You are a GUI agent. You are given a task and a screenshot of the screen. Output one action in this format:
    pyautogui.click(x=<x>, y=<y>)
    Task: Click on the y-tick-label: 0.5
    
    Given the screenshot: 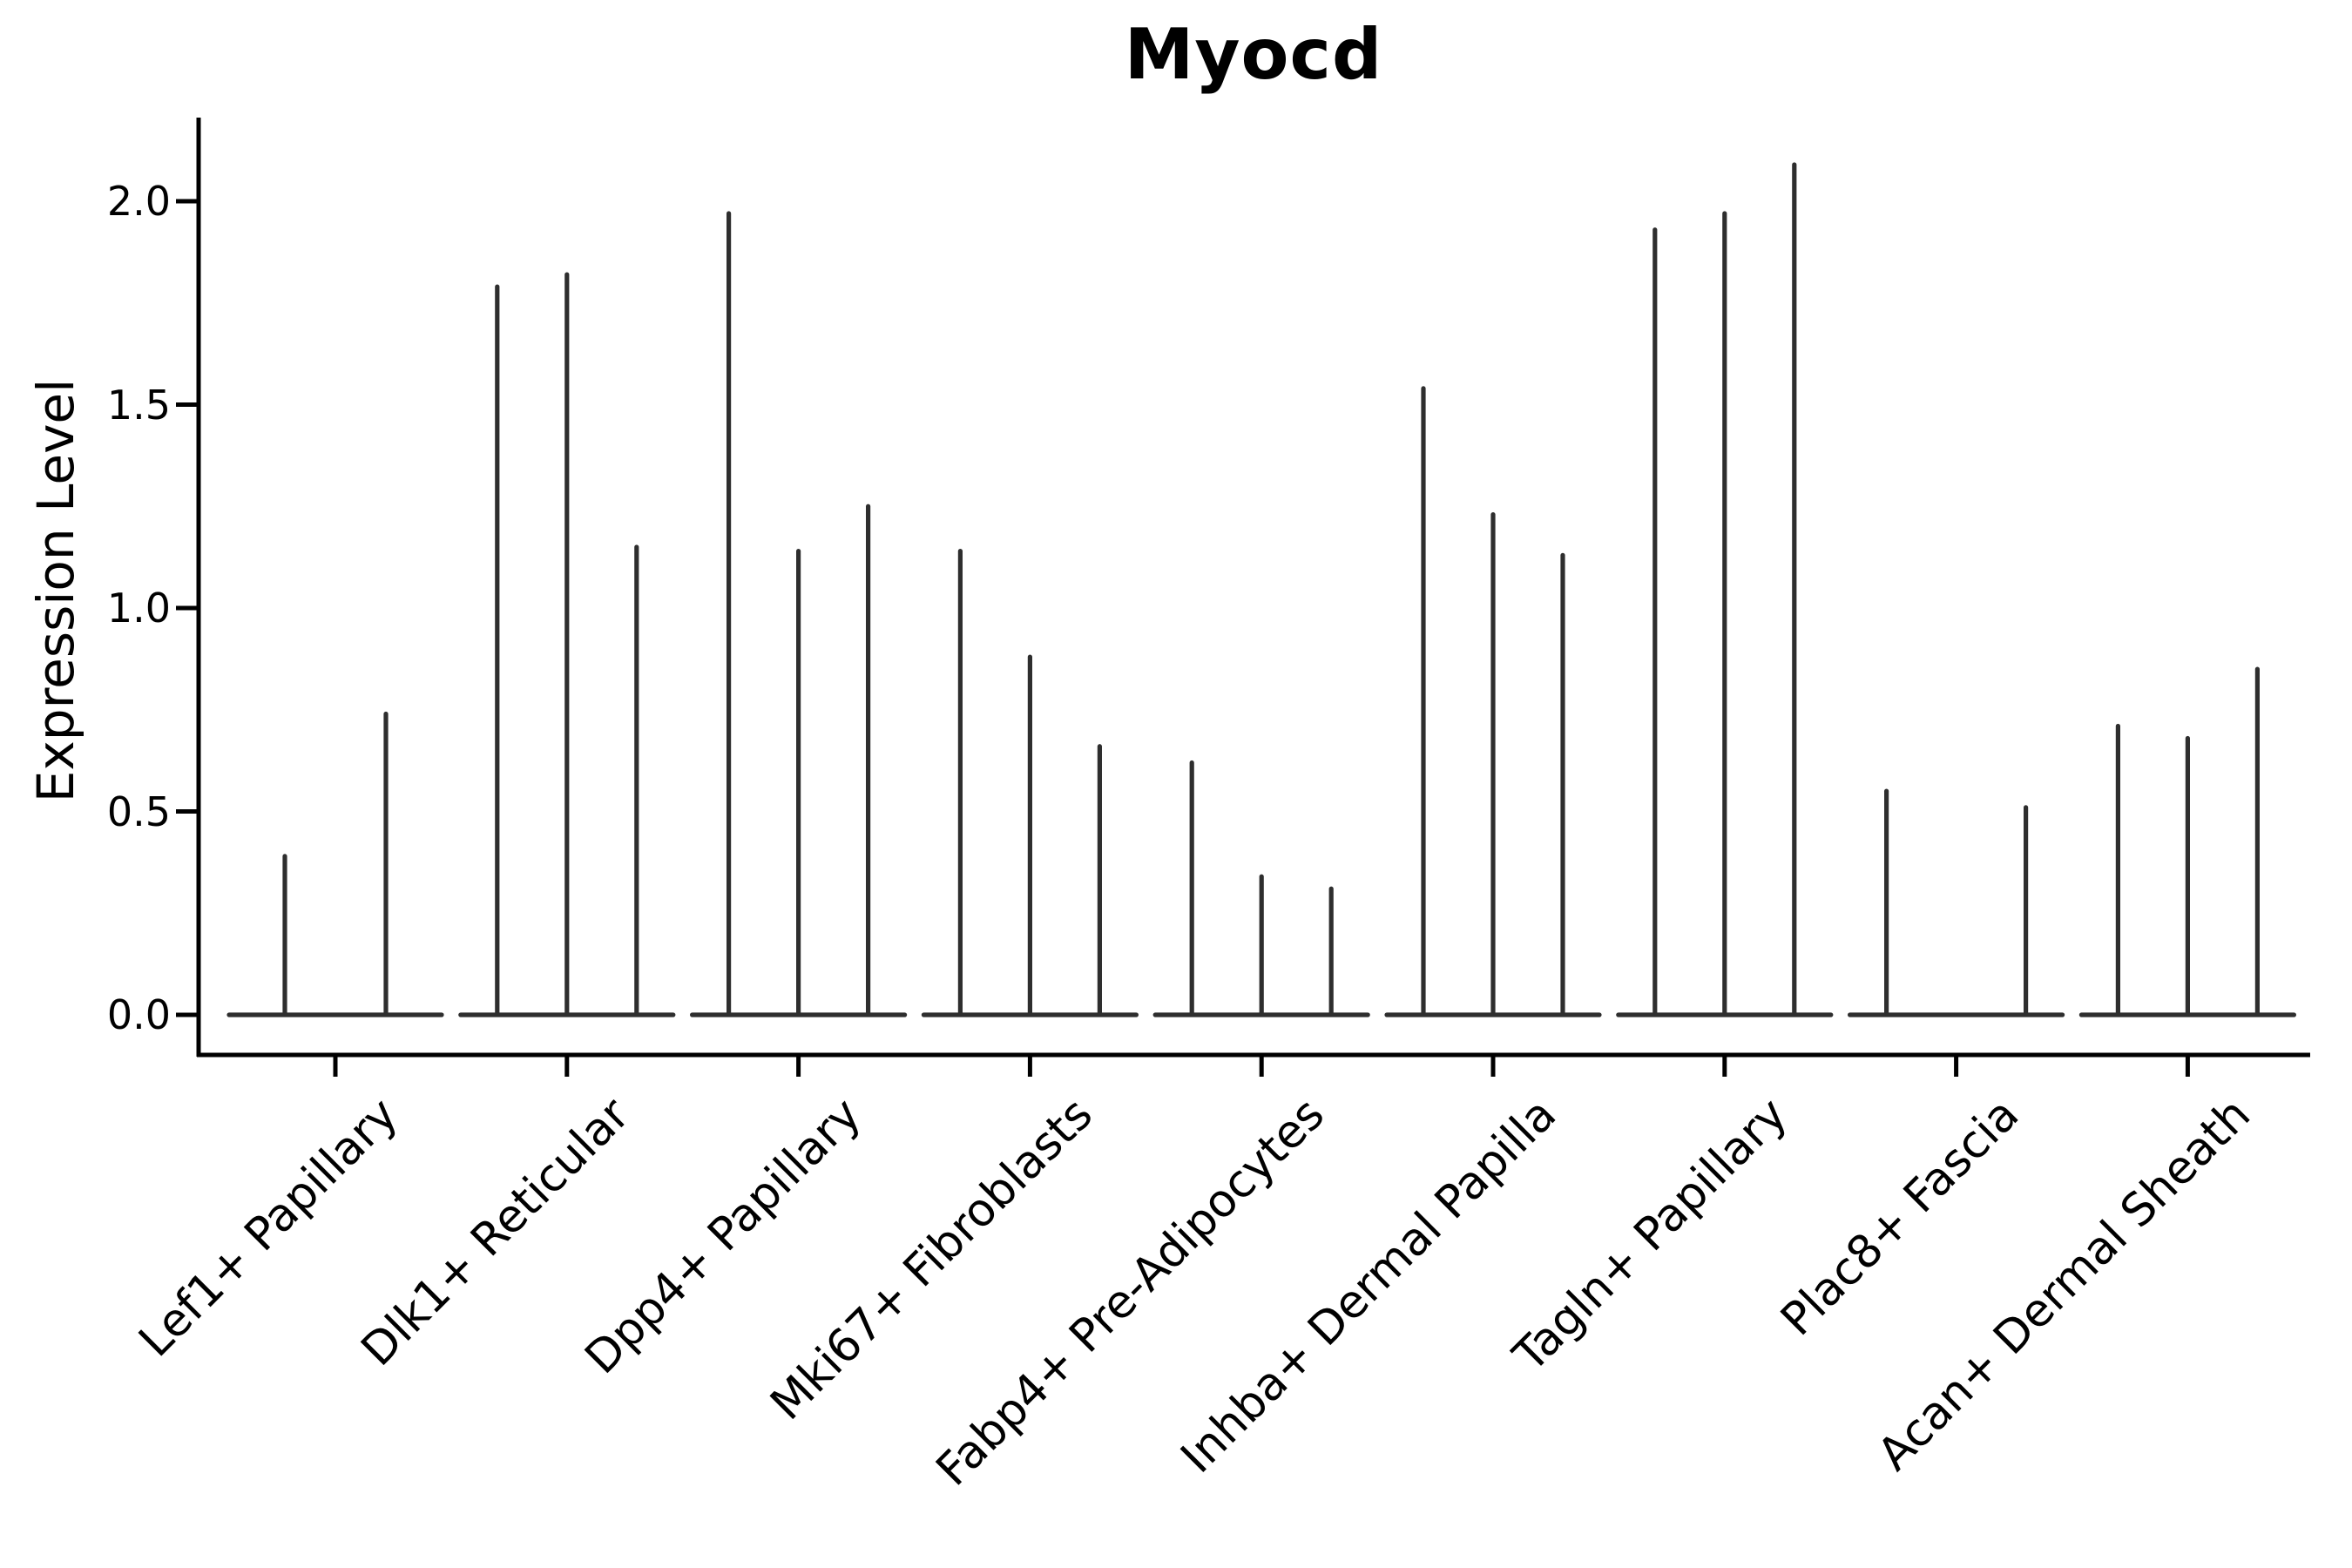 What is the action you would take?
    pyautogui.click(x=138, y=811)
    